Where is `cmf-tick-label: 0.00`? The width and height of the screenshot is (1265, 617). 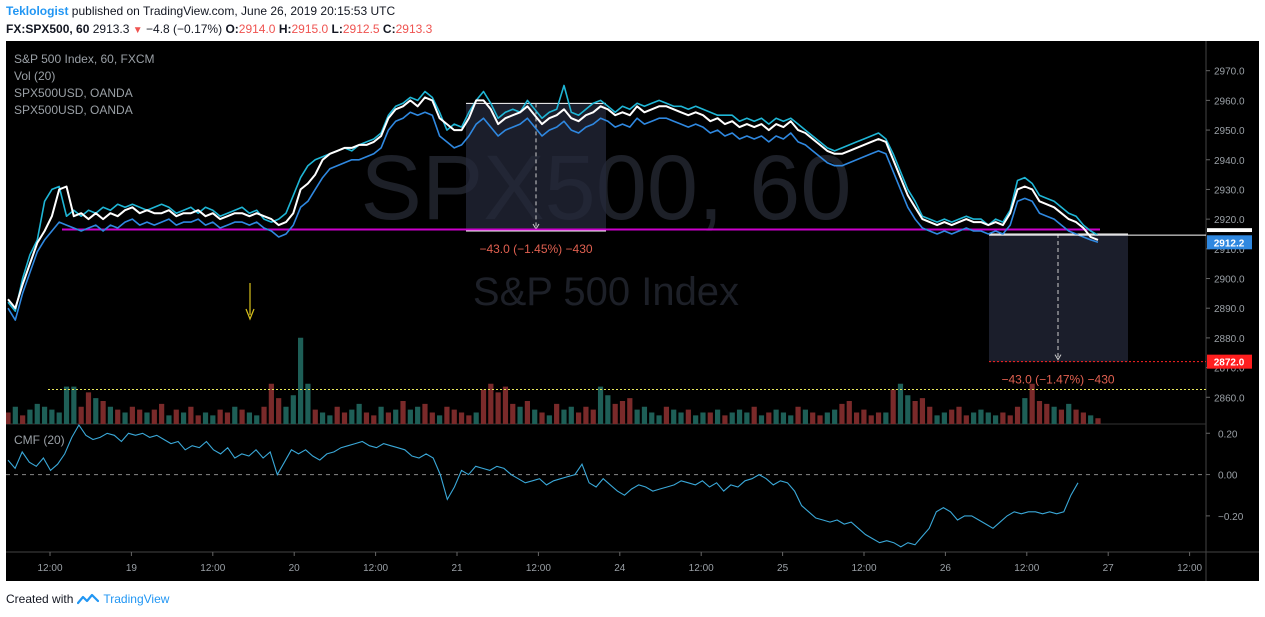
cmf-tick-label: 0.00 is located at coordinates (1228, 476).